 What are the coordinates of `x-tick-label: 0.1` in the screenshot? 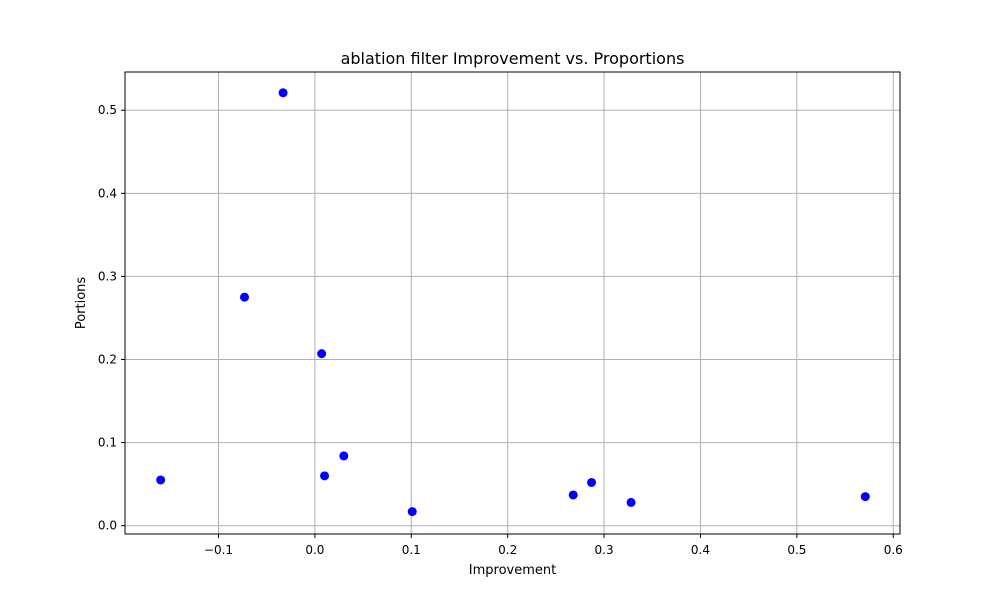 It's located at (411, 550).